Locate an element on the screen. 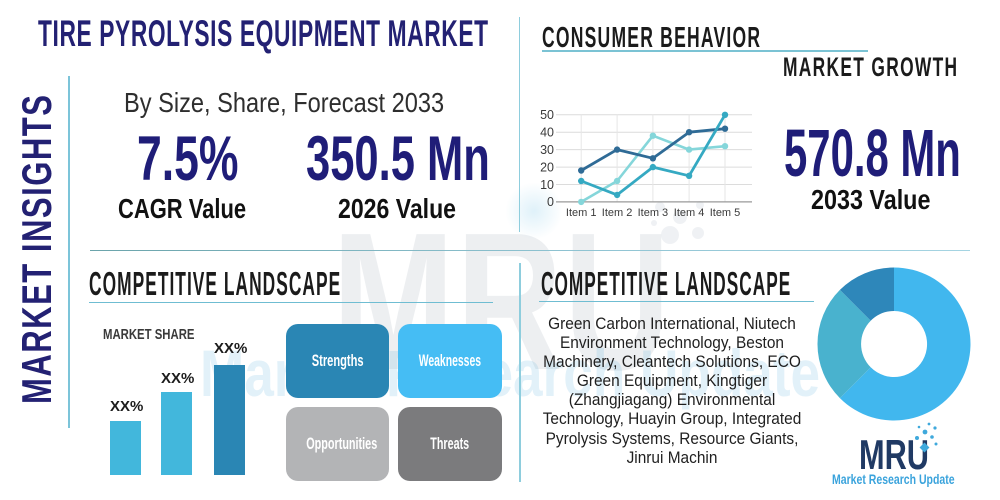 Image resolution: width=1000 pixels, height=500 pixels. svg-text: 0 is located at coordinates (550, 202).